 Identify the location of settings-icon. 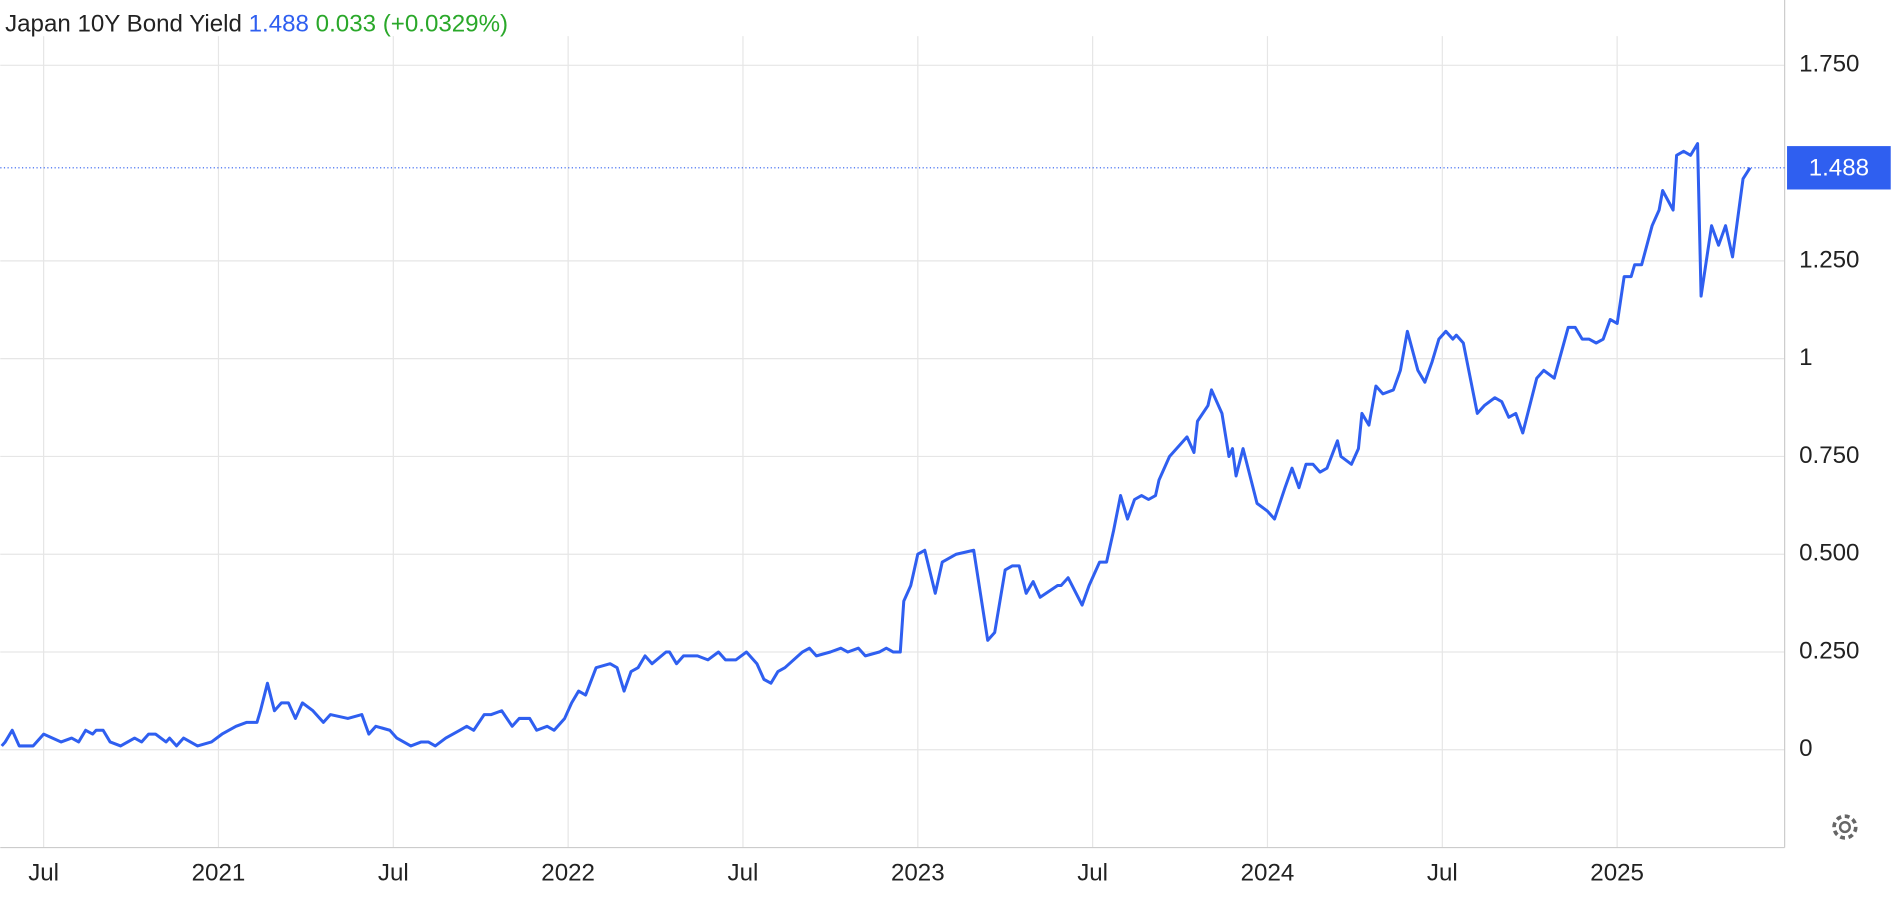
(1845, 827).